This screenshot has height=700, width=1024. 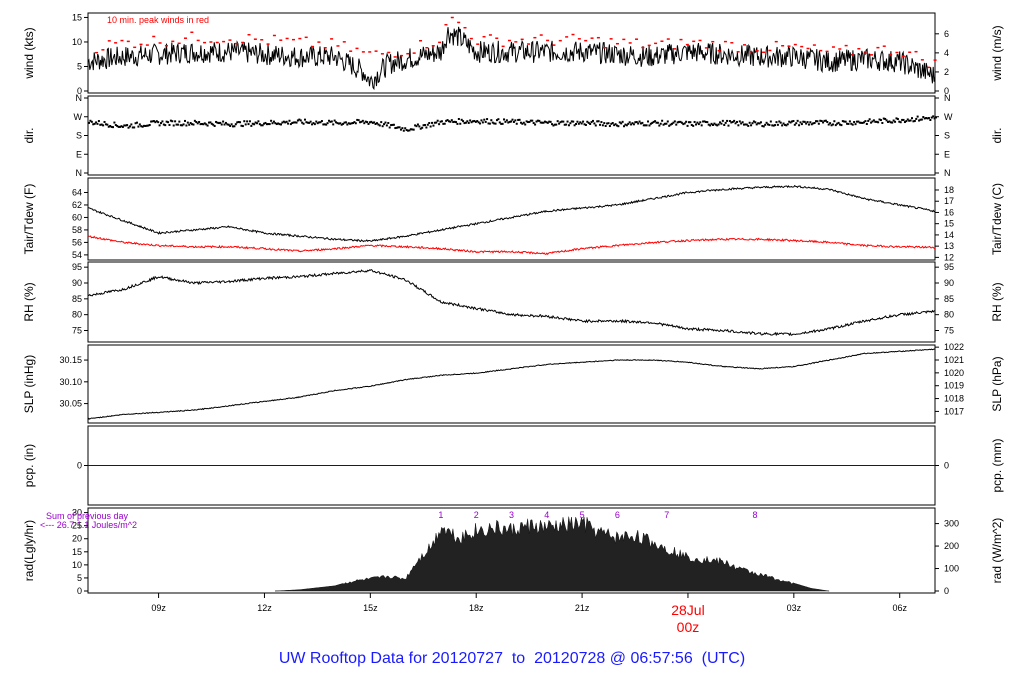 I want to click on y-tick-label-right: 75, so click(x=949, y=331).